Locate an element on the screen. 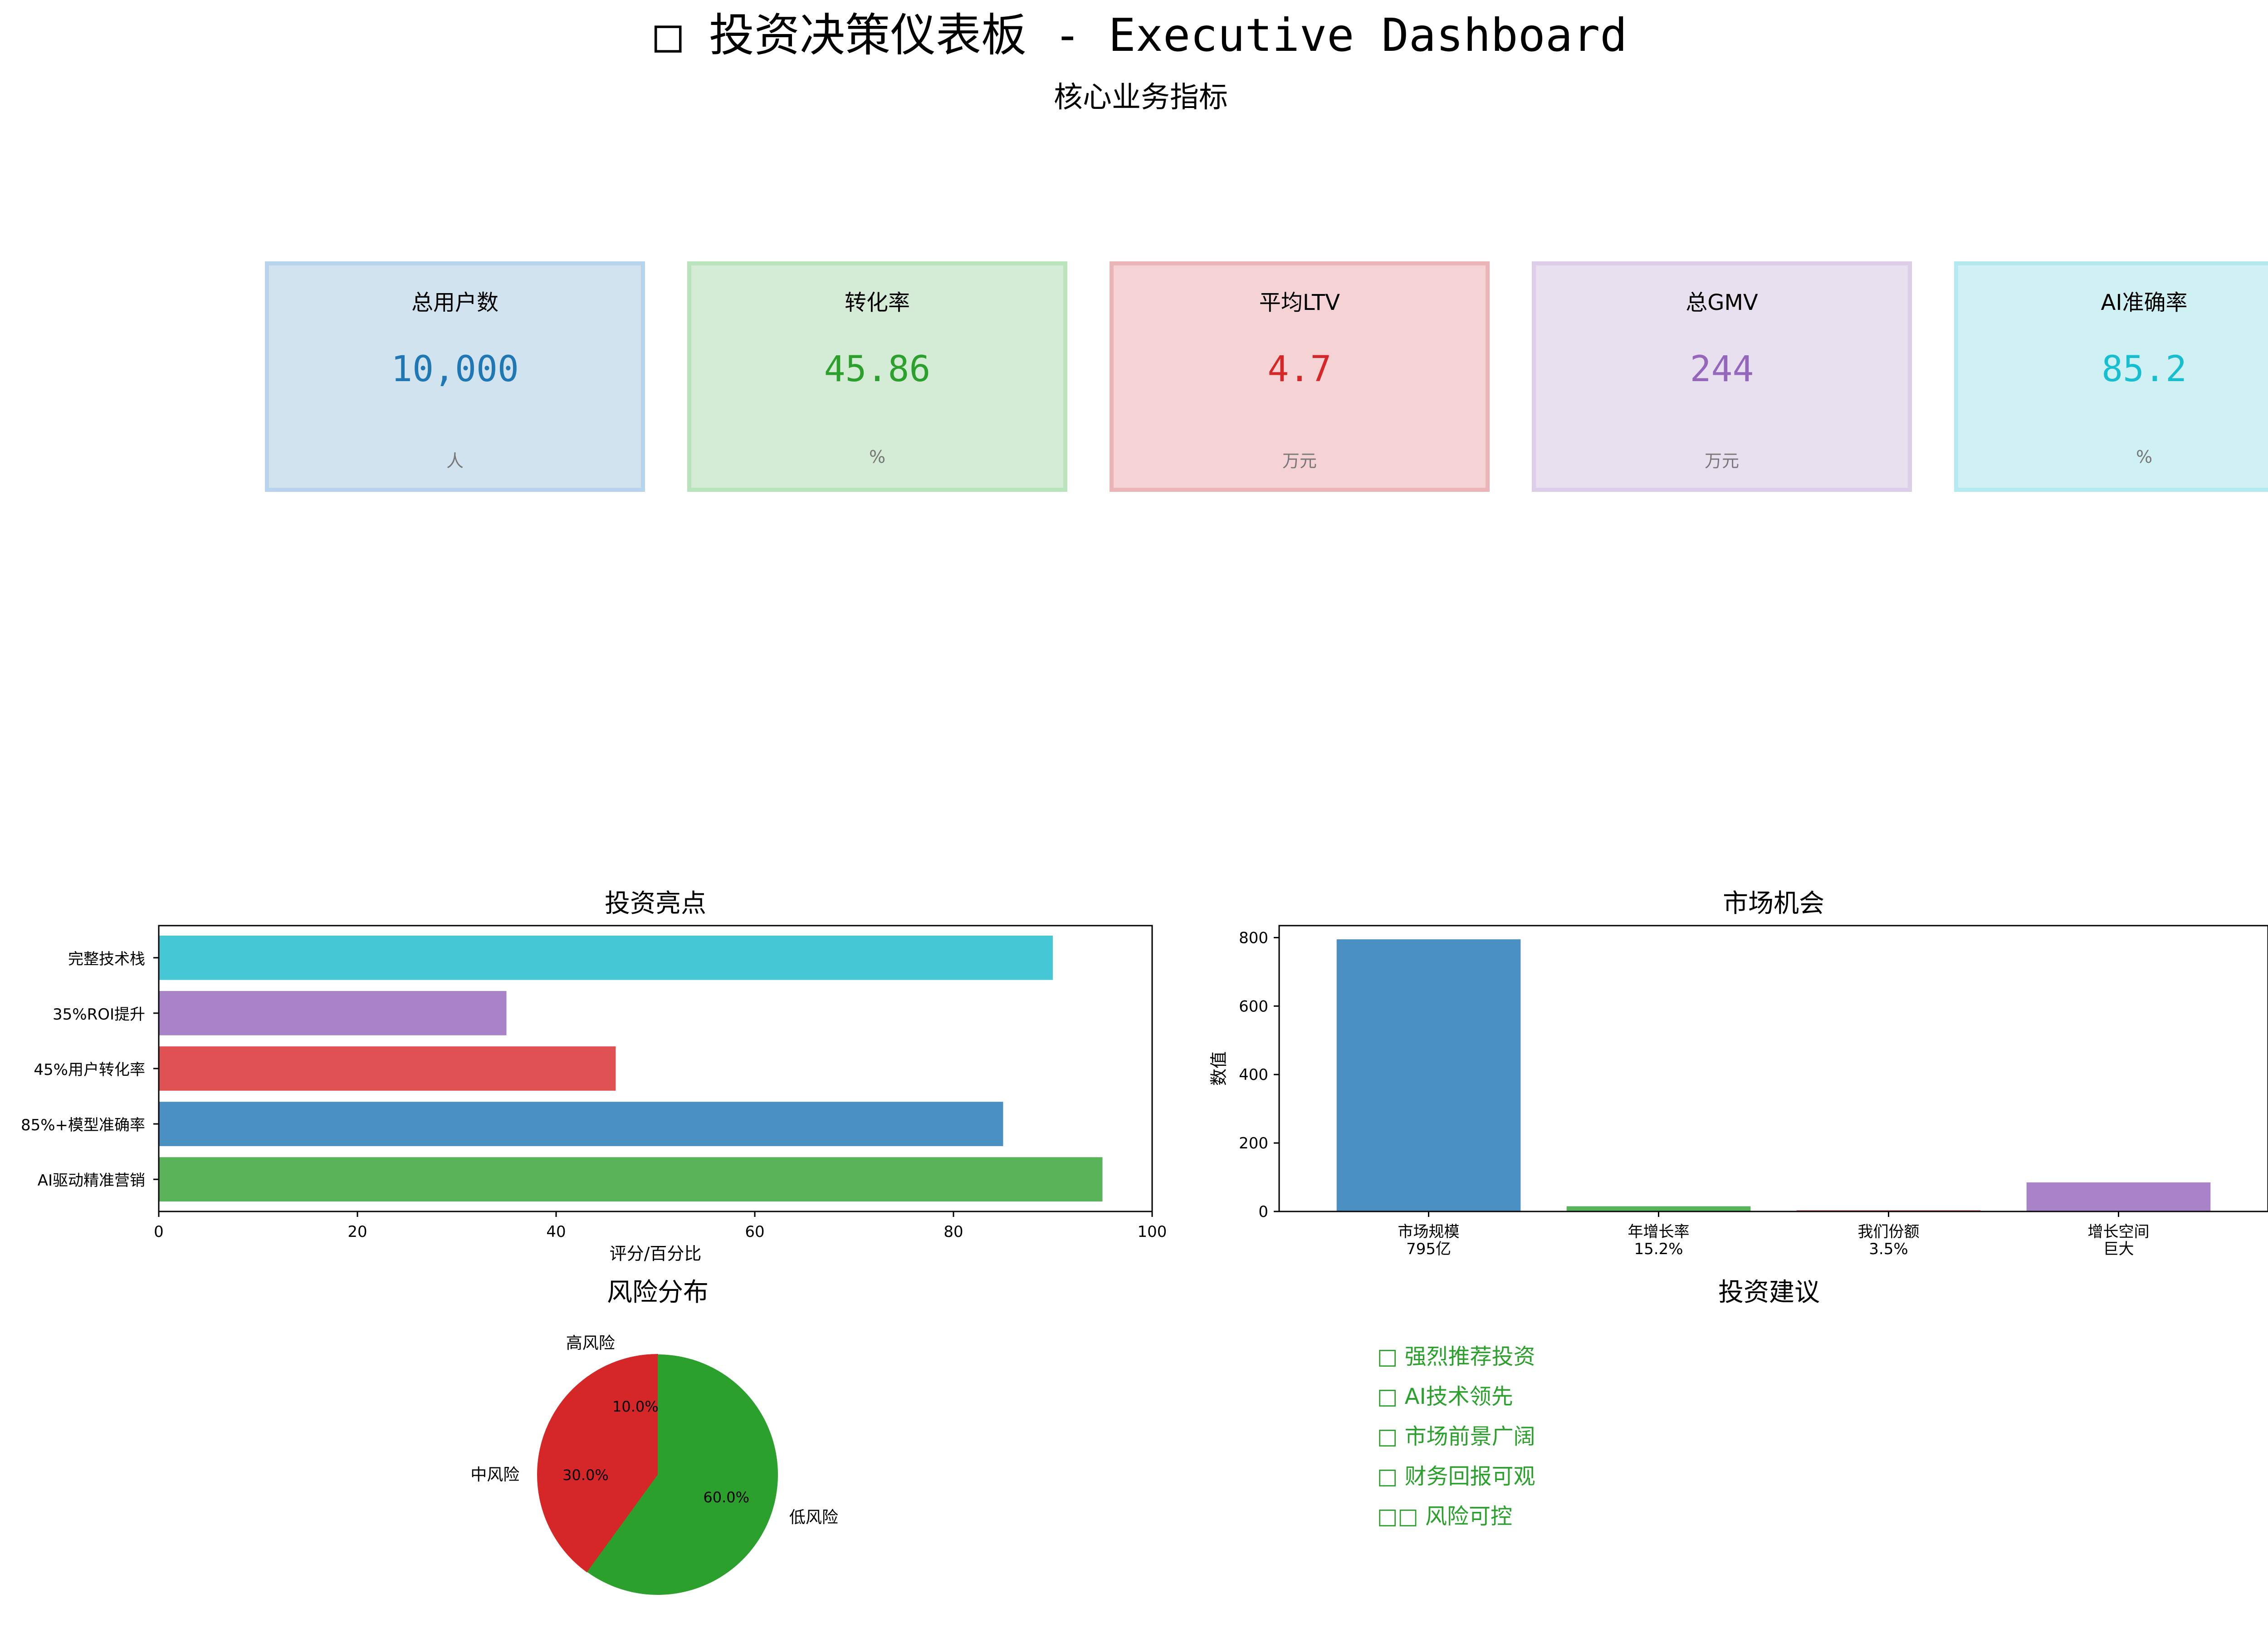  x-axis-label: 评分/百分比 is located at coordinates (656, 1254).